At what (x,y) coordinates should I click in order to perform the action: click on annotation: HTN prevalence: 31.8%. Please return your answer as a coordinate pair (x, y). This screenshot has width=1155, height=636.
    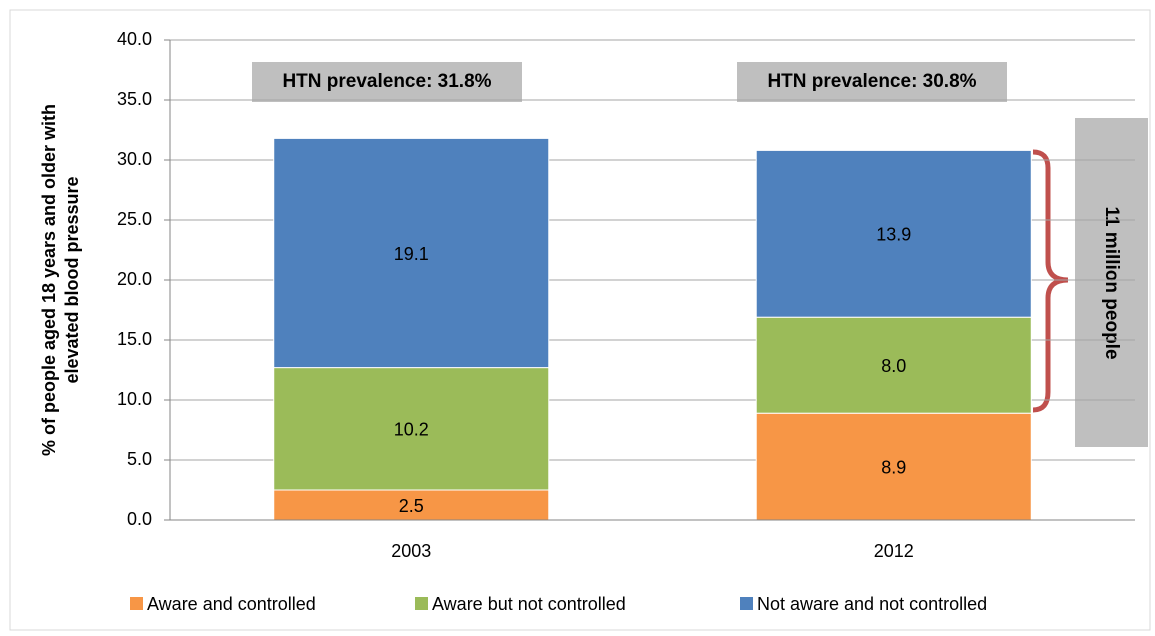
    Looking at the image, I should click on (386, 81).